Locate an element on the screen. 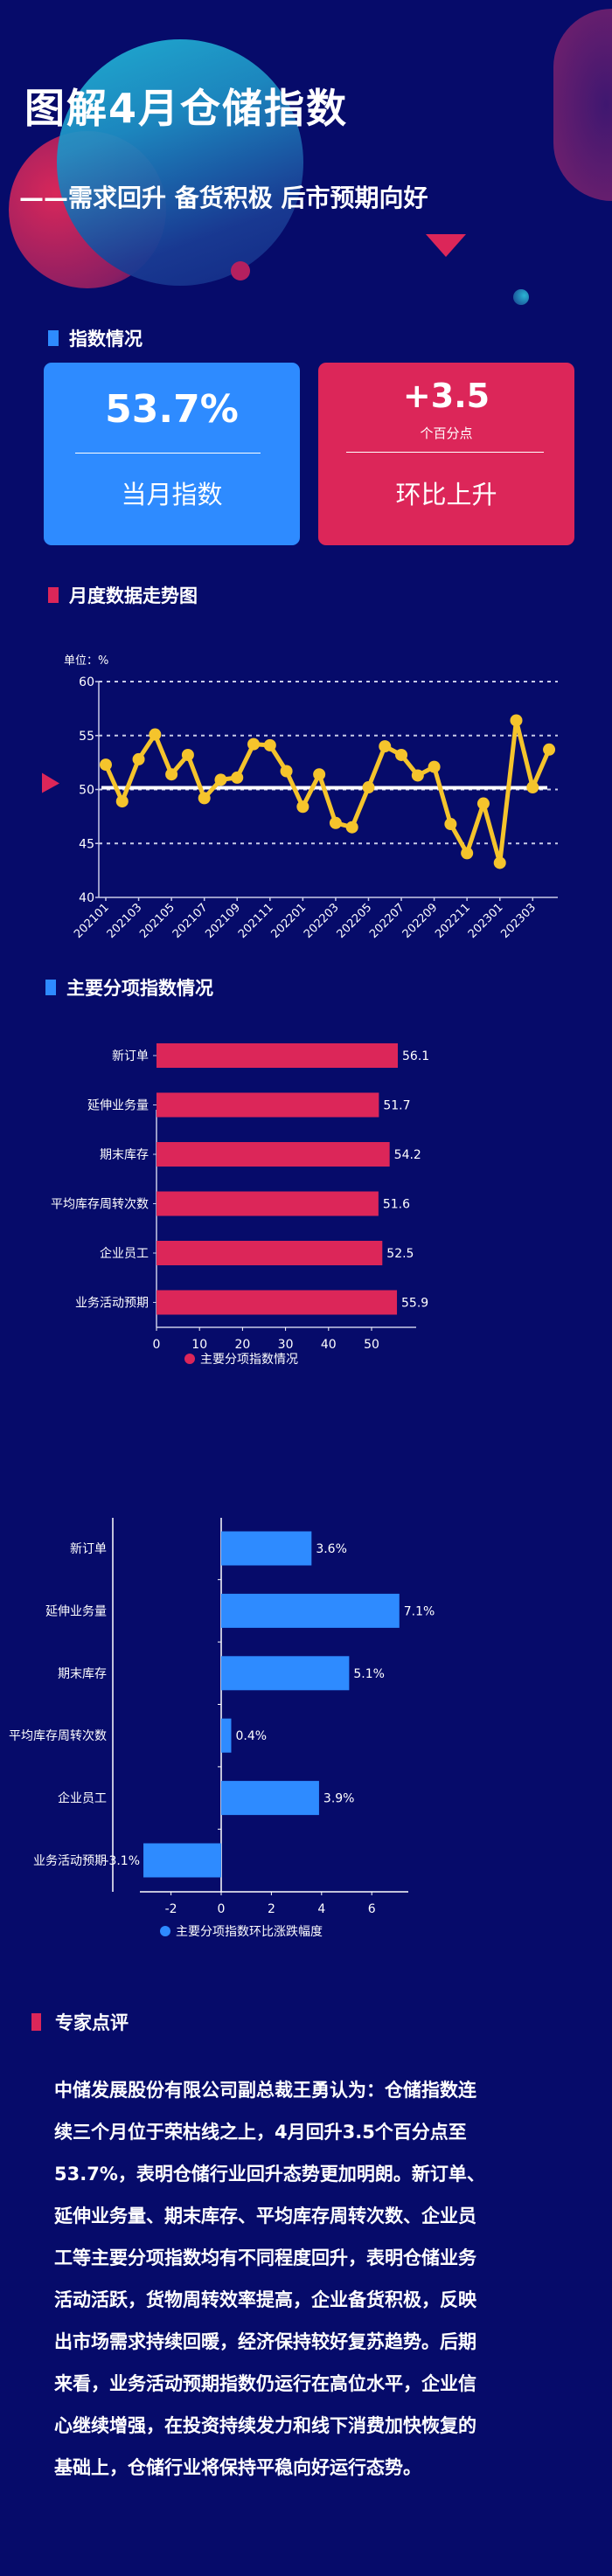  y-tick-label: 55 is located at coordinates (86, 737).